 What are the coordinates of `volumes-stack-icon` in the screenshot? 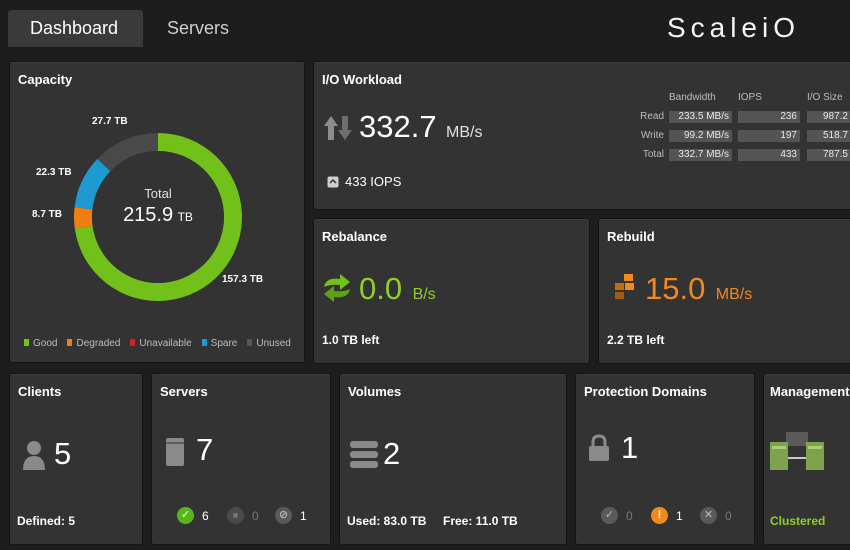 It's located at (364, 454).